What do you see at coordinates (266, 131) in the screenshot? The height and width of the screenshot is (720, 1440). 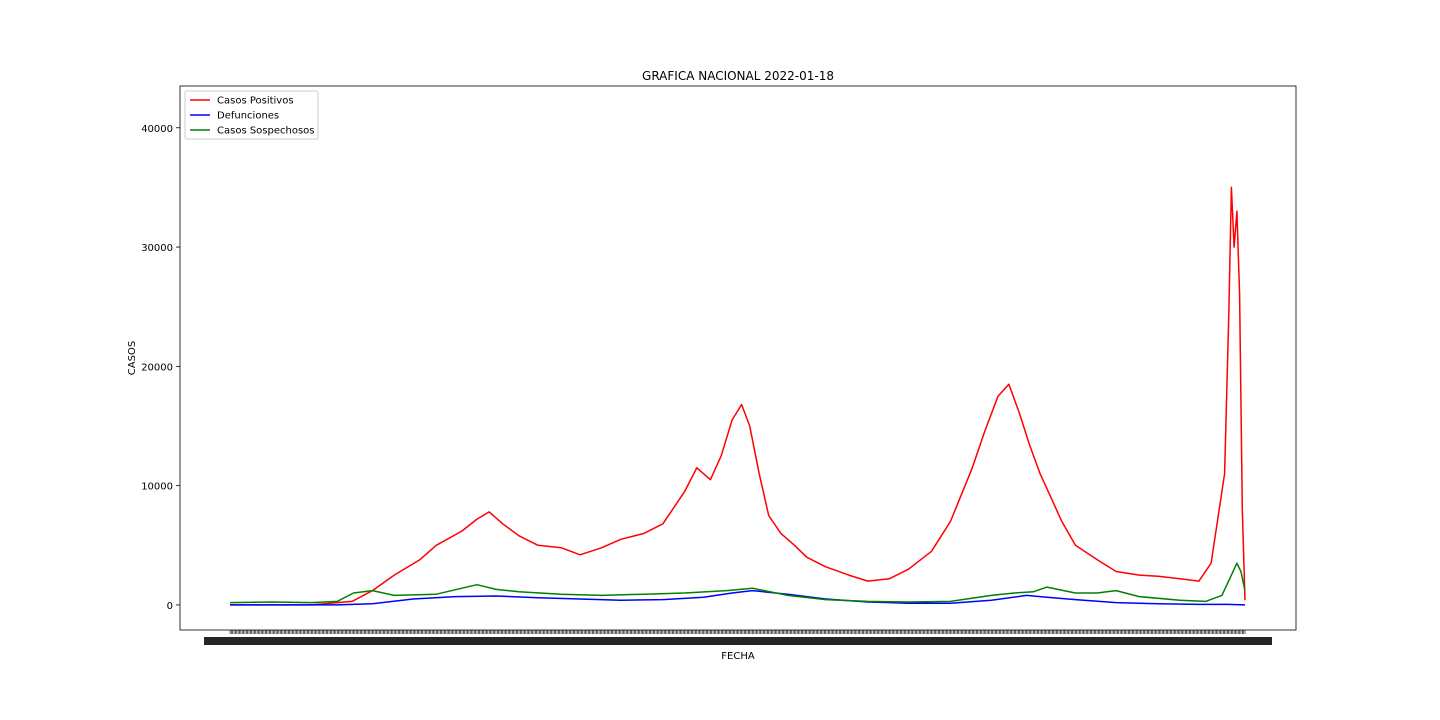 I see `legend-label-2: Casos Sospechosos` at bounding box center [266, 131].